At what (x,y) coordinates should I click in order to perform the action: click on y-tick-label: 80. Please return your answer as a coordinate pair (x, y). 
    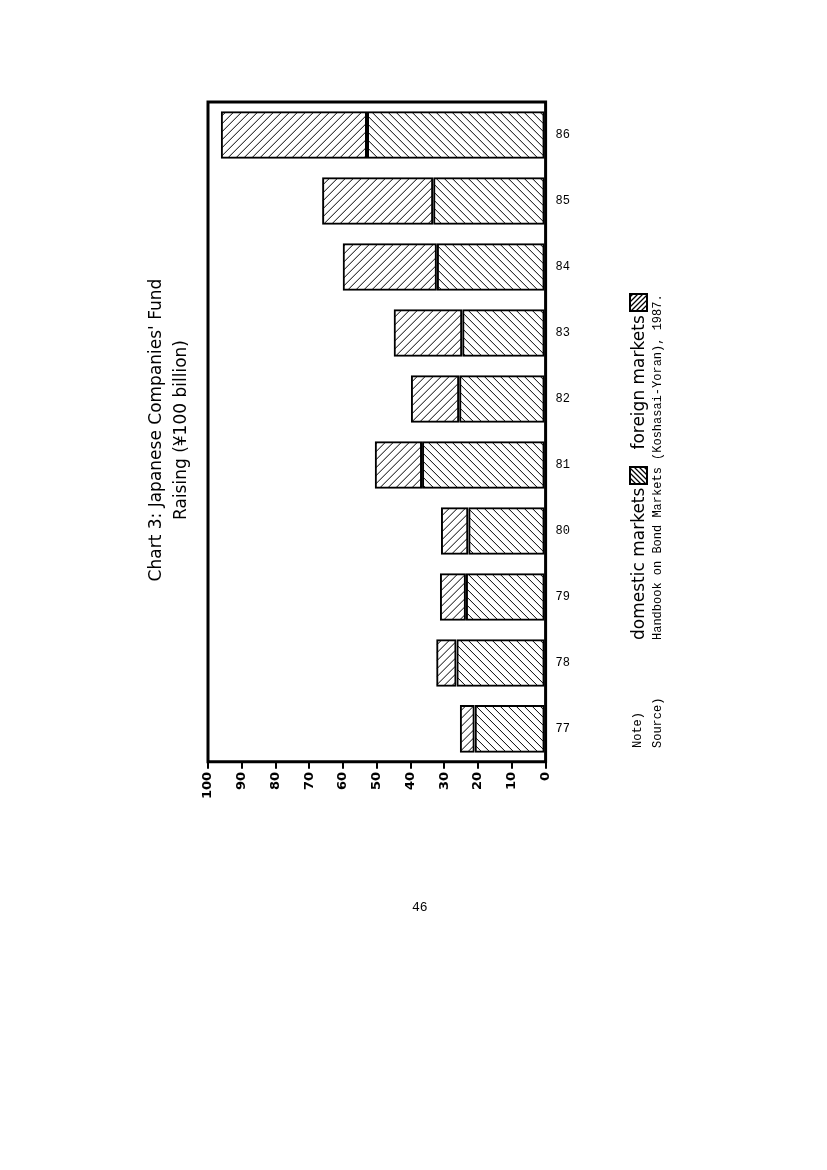
    Looking at the image, I should click on (562, 531).